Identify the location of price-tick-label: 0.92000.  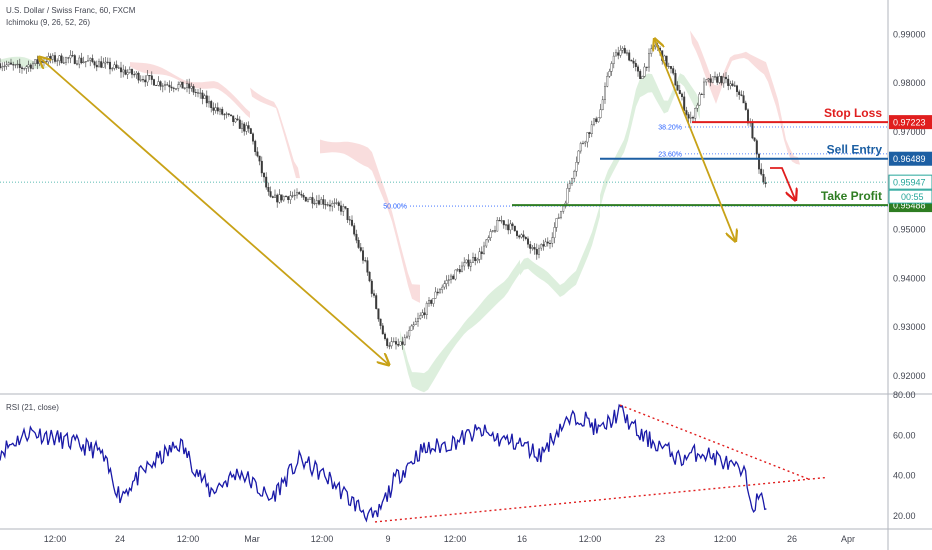
(909, 376).